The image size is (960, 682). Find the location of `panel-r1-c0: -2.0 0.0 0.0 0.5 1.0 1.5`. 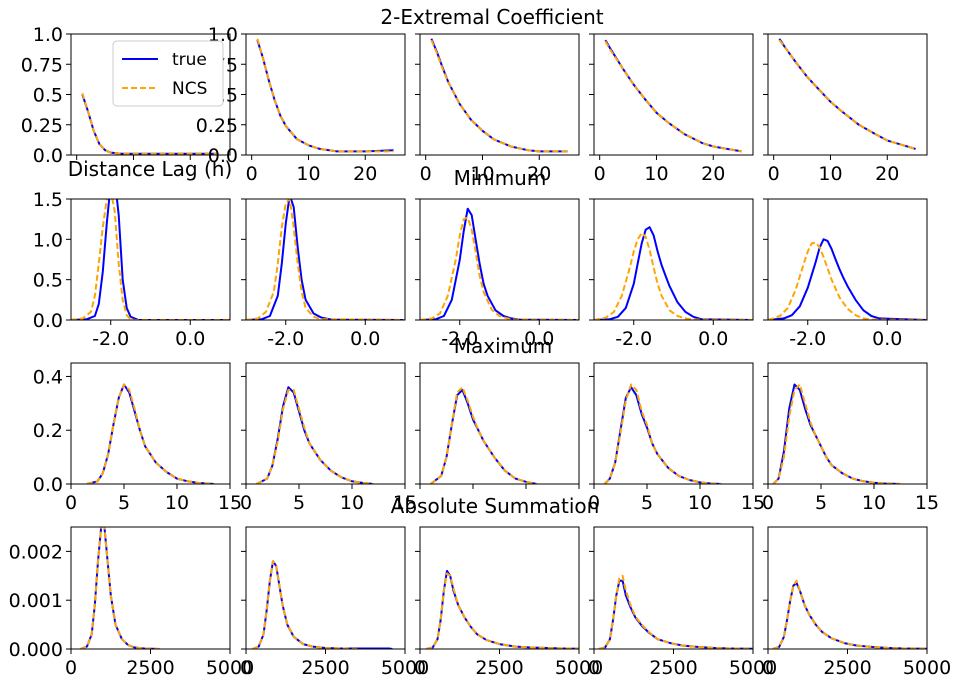

panel-r1-c0: -2.0 0.0 0.0 0.5 1.0 1.5 is located at coordinates (132, 269).